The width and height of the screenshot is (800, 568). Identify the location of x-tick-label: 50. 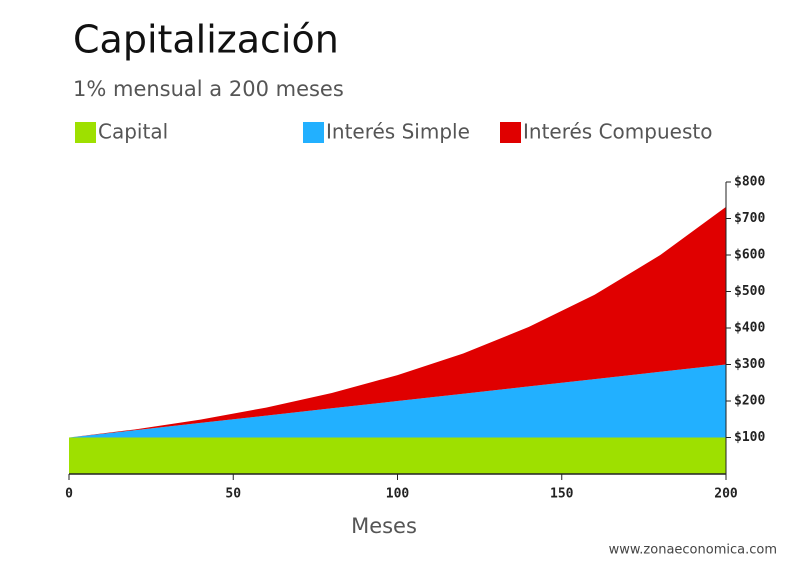
(233, 494).